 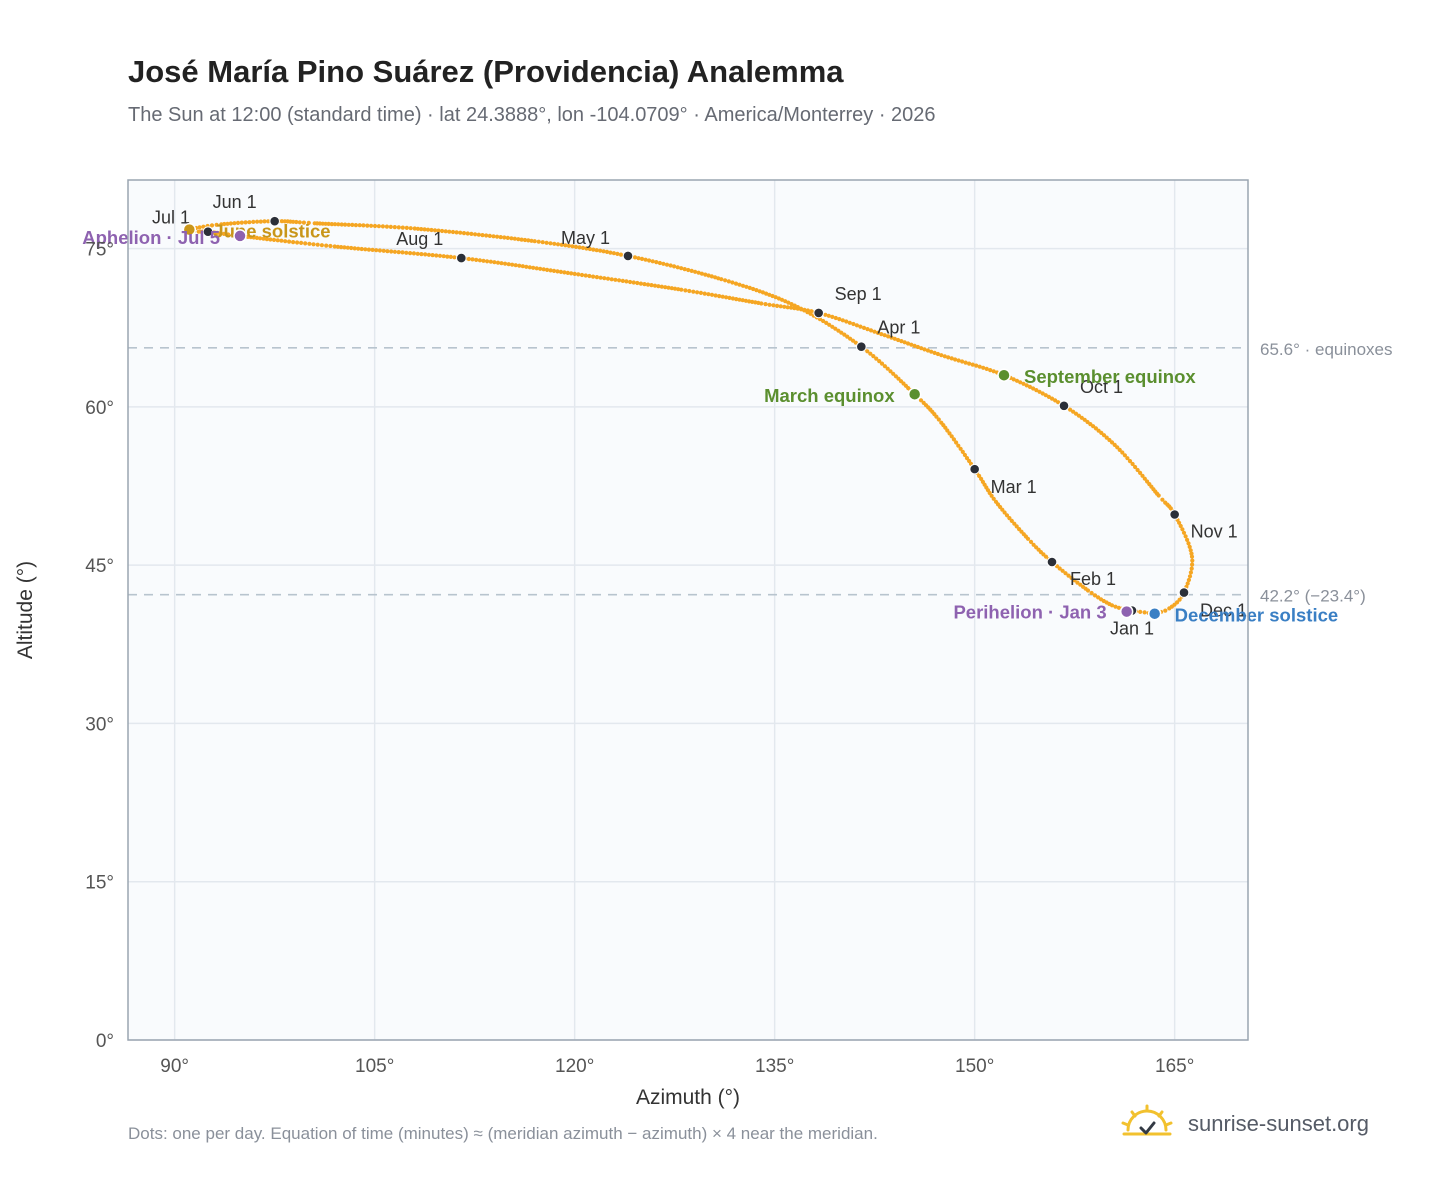 I want to click on month-label: Nov 1, so click(x=1214, y=532).